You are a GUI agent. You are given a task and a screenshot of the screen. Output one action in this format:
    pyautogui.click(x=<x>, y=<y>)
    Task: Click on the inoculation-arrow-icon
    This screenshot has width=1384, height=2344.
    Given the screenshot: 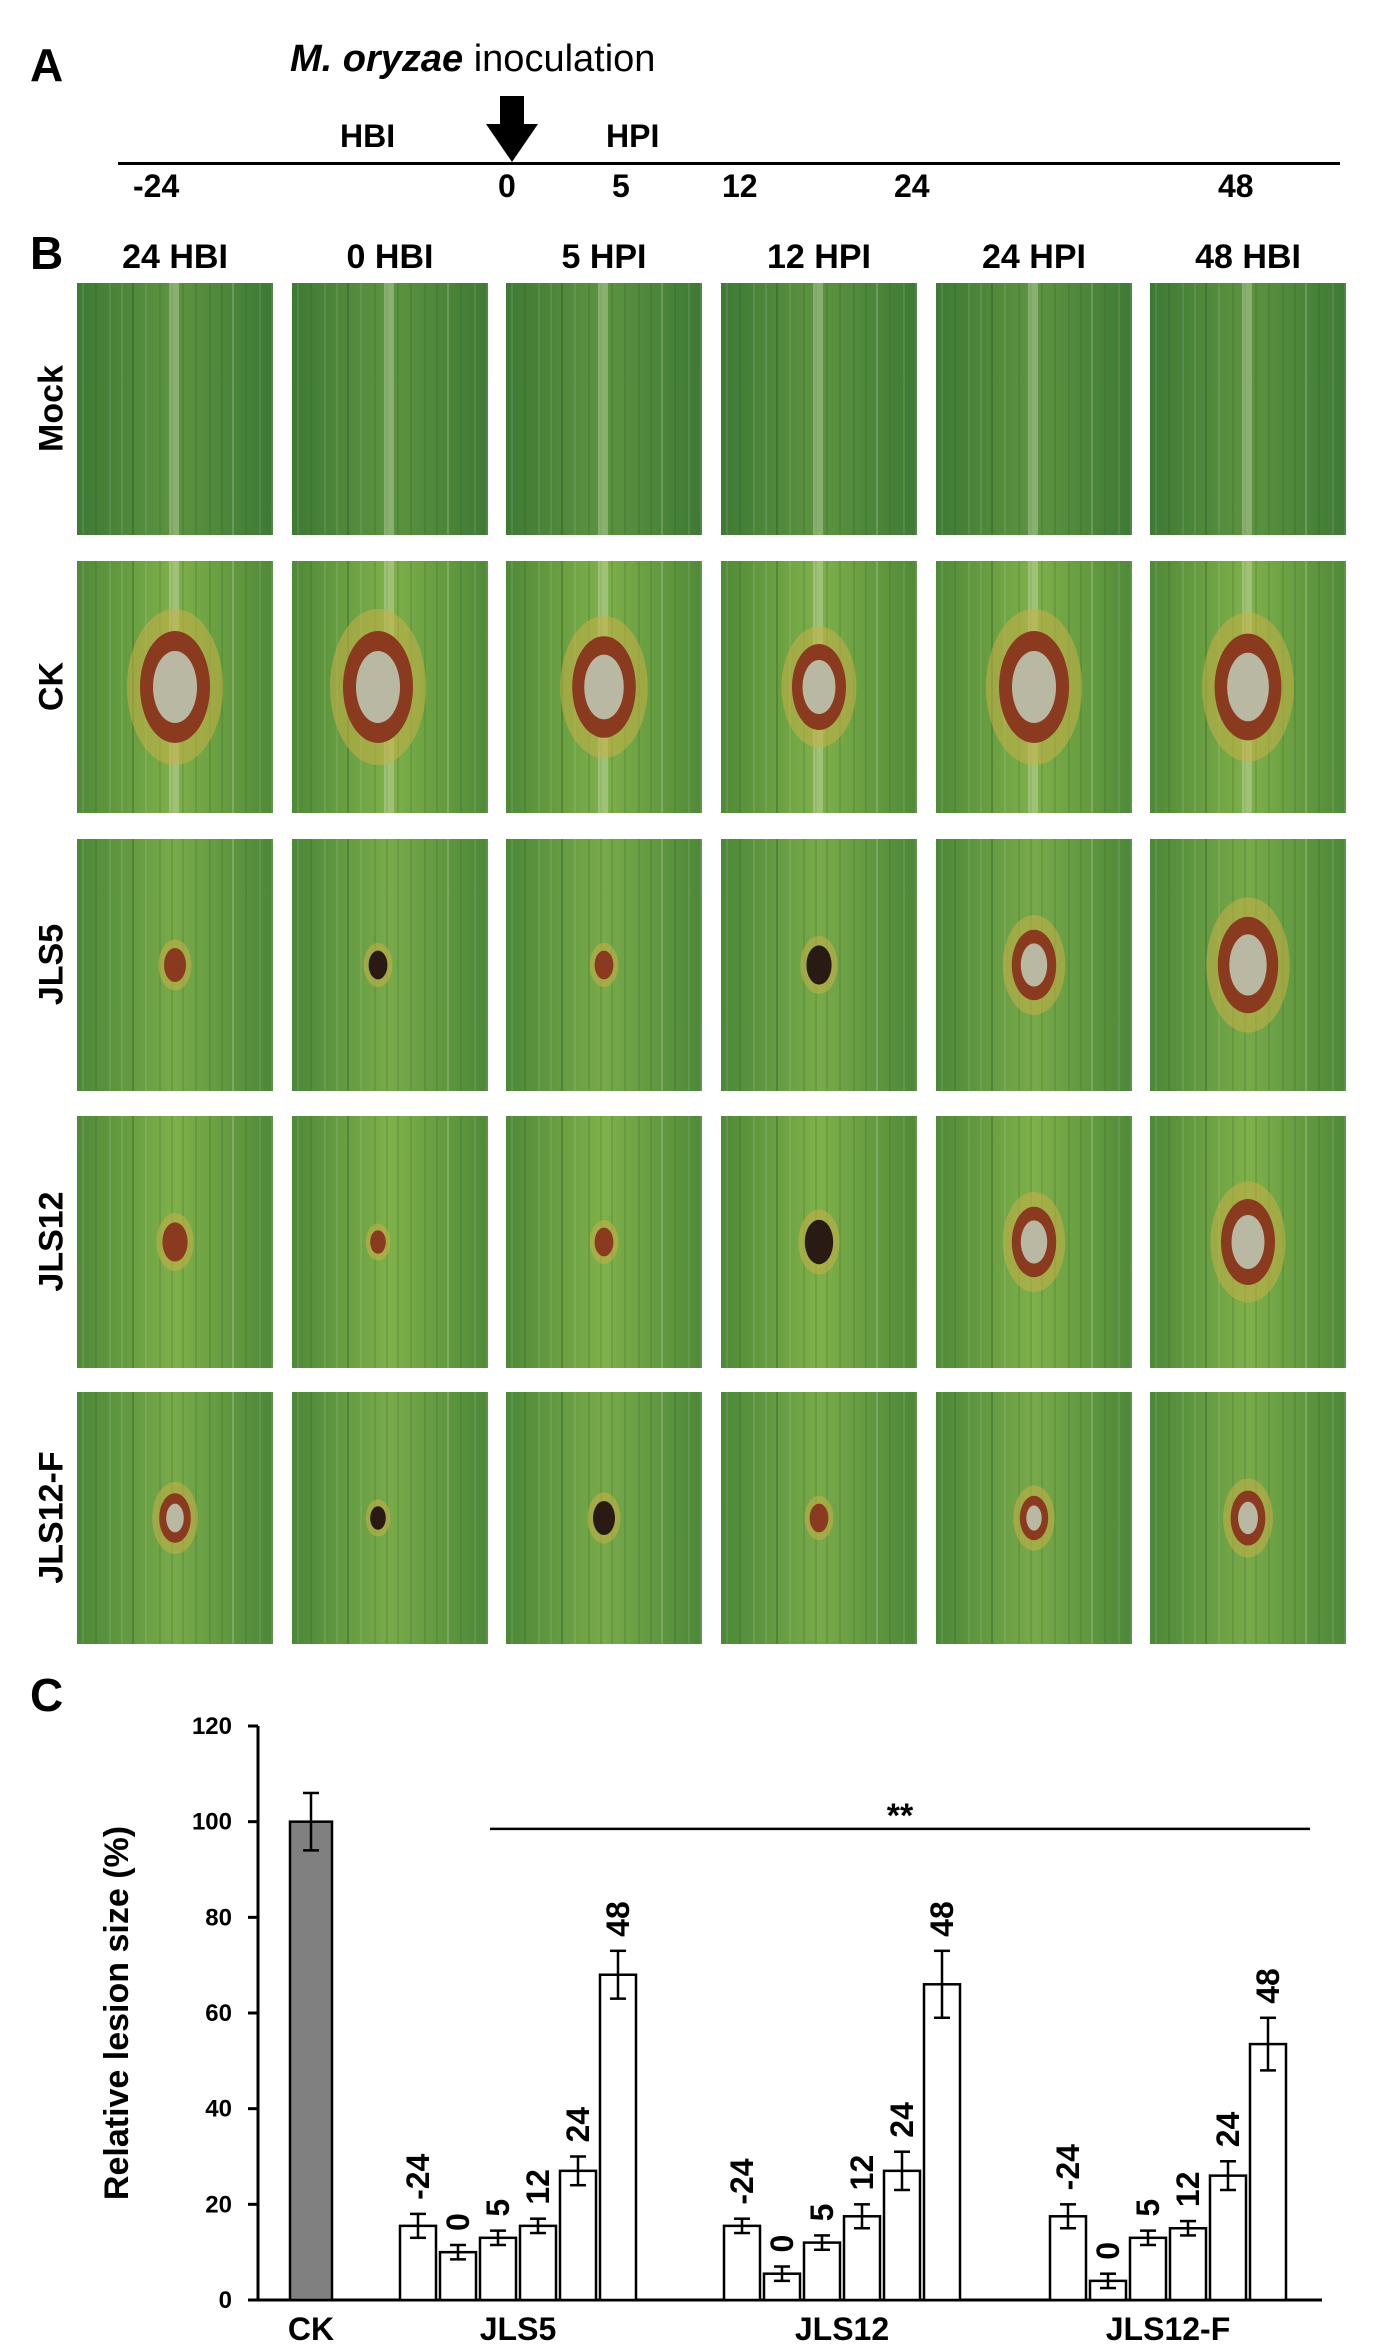 What is the action you would take?
    pyautogui.click(x=512, y=129)
    